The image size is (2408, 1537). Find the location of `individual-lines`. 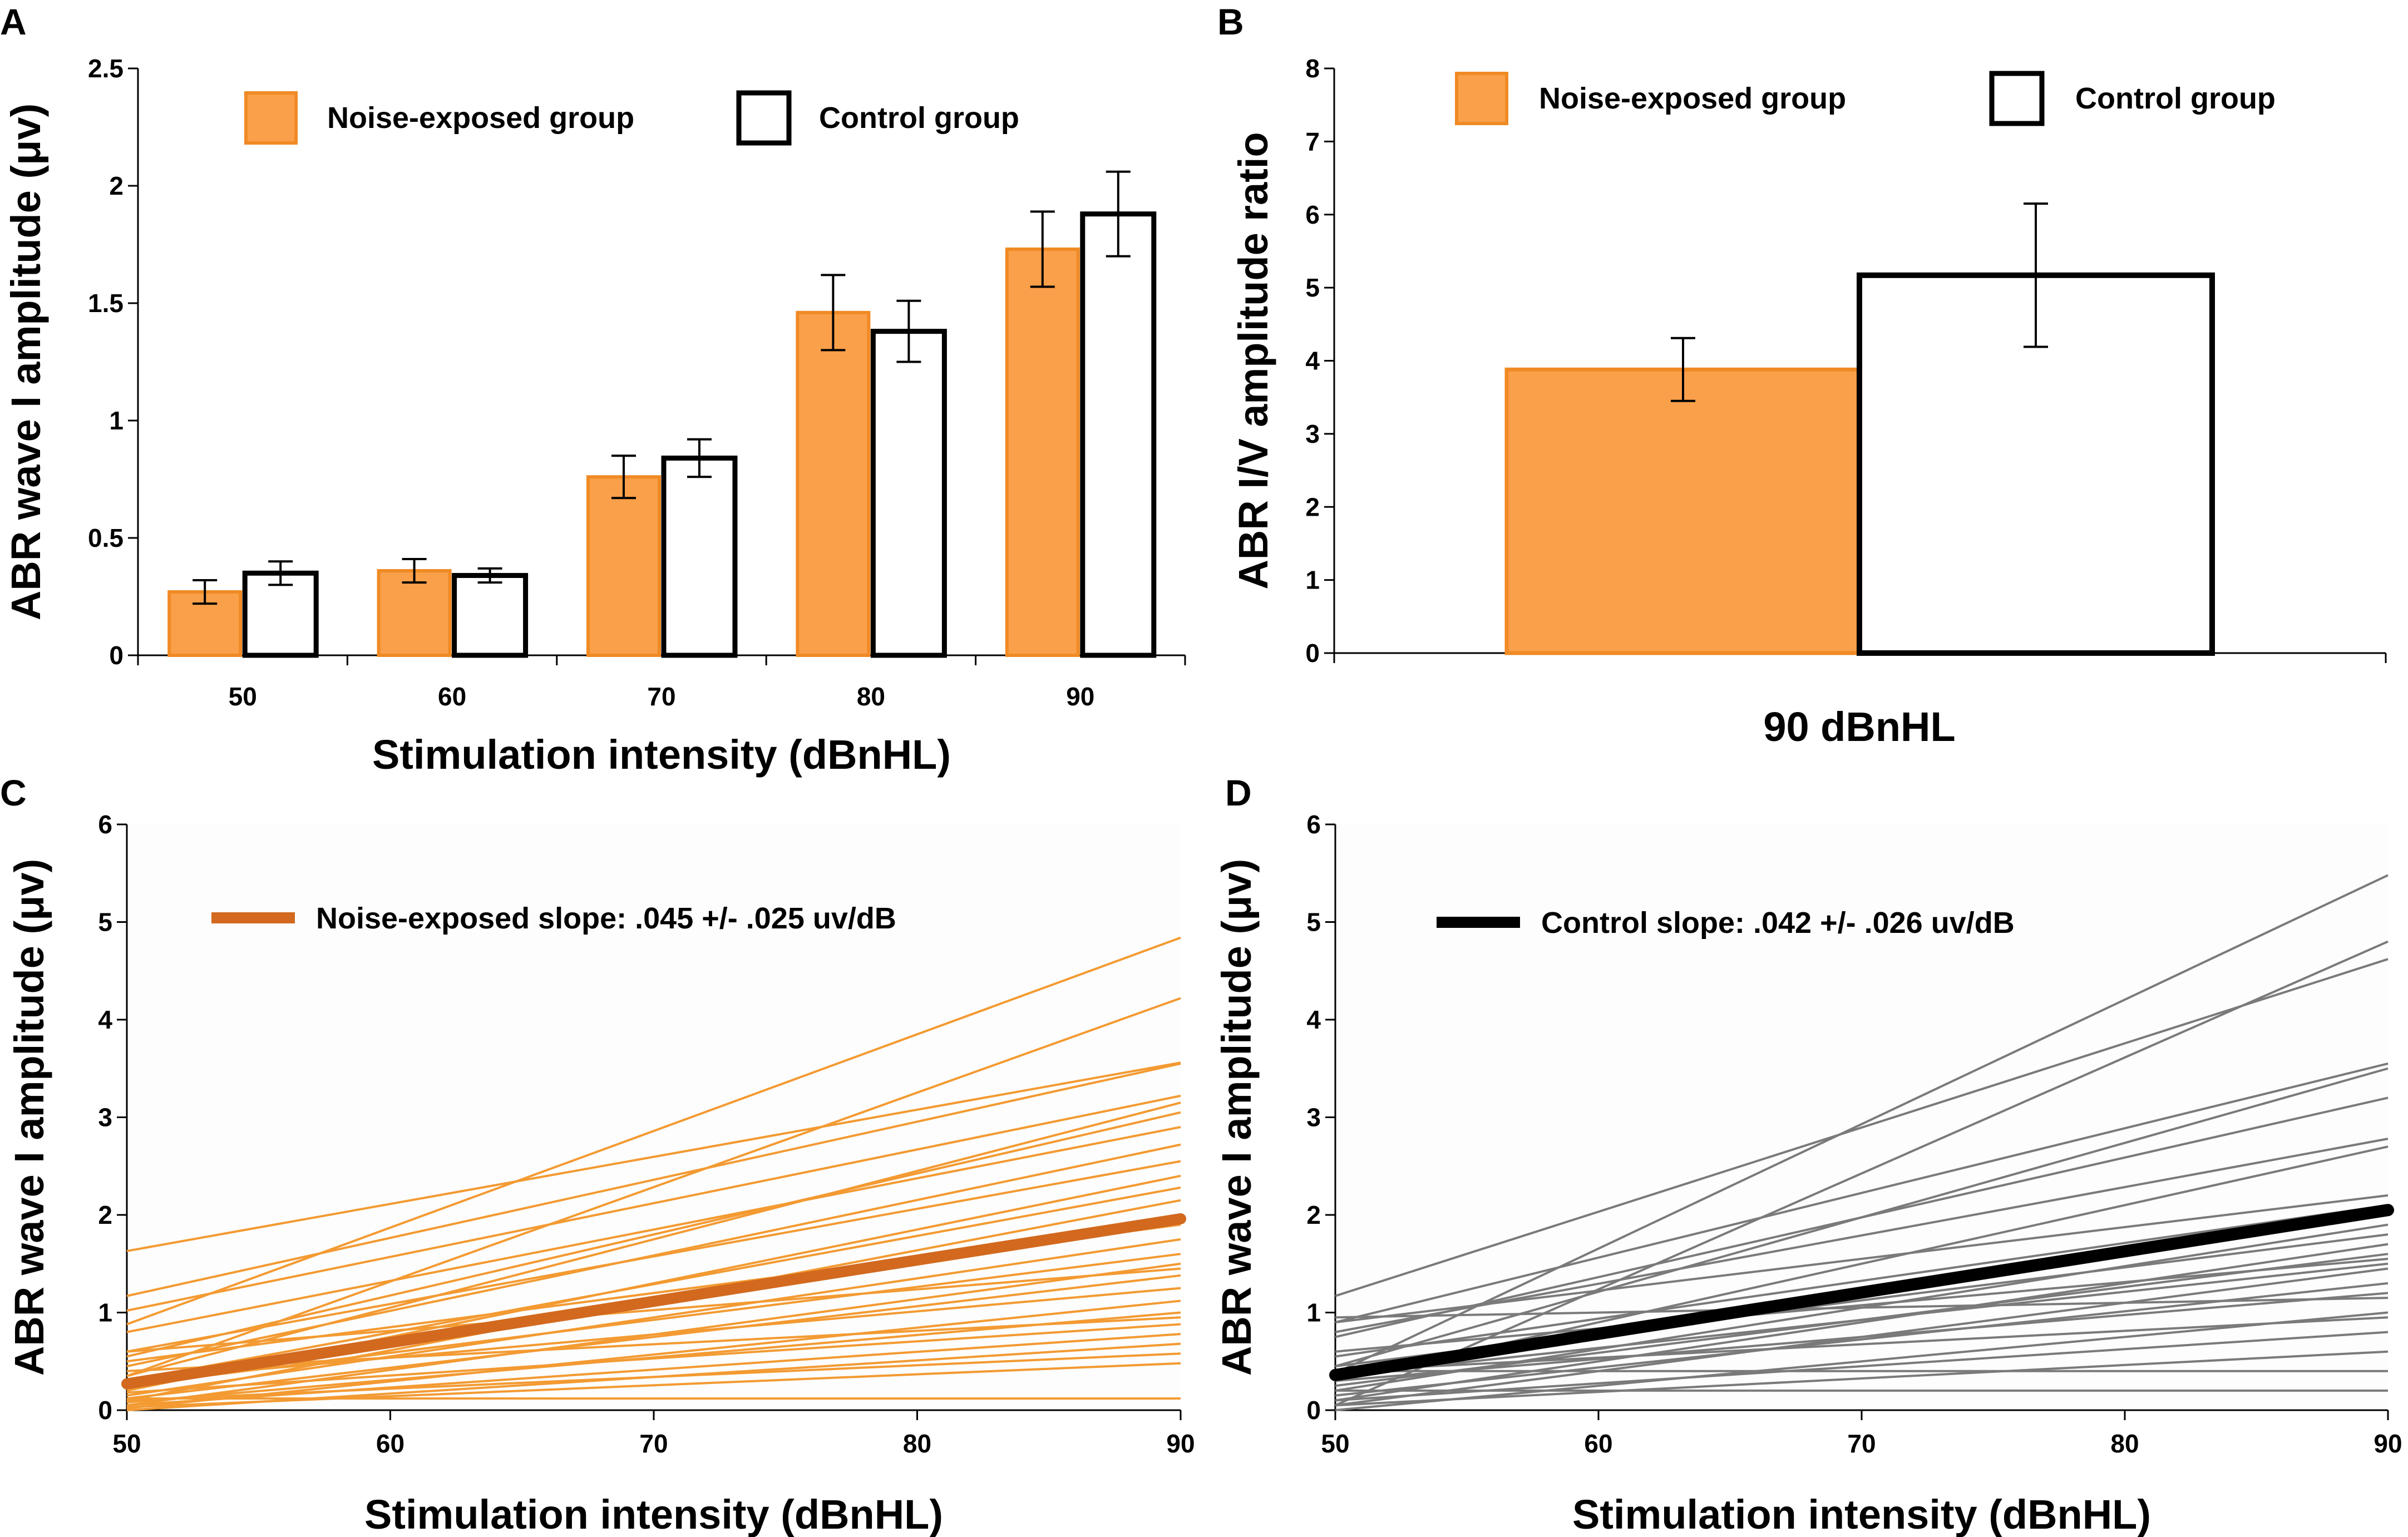

individual-lines is located at coordinates (653, 1173).